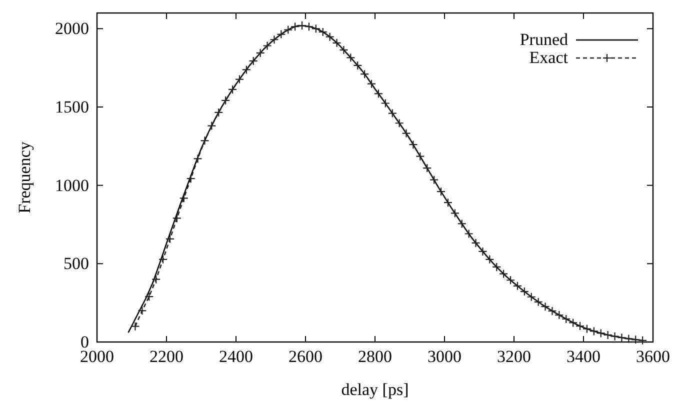  I want to click on x-tick-label: 2200, so click(167, 356).